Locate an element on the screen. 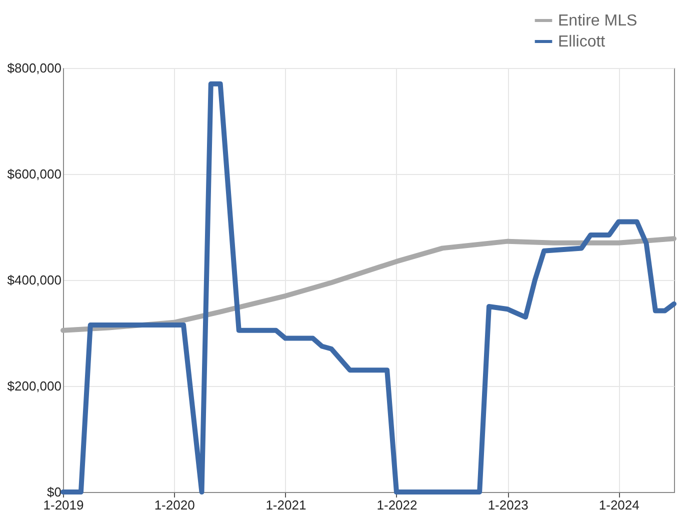  x-tick-label: 1-2023 is located at coordinates (508, 505).